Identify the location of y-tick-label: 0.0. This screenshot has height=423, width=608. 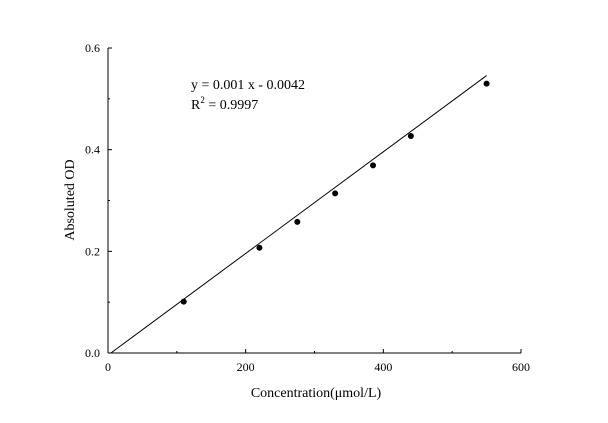
(92, 353).